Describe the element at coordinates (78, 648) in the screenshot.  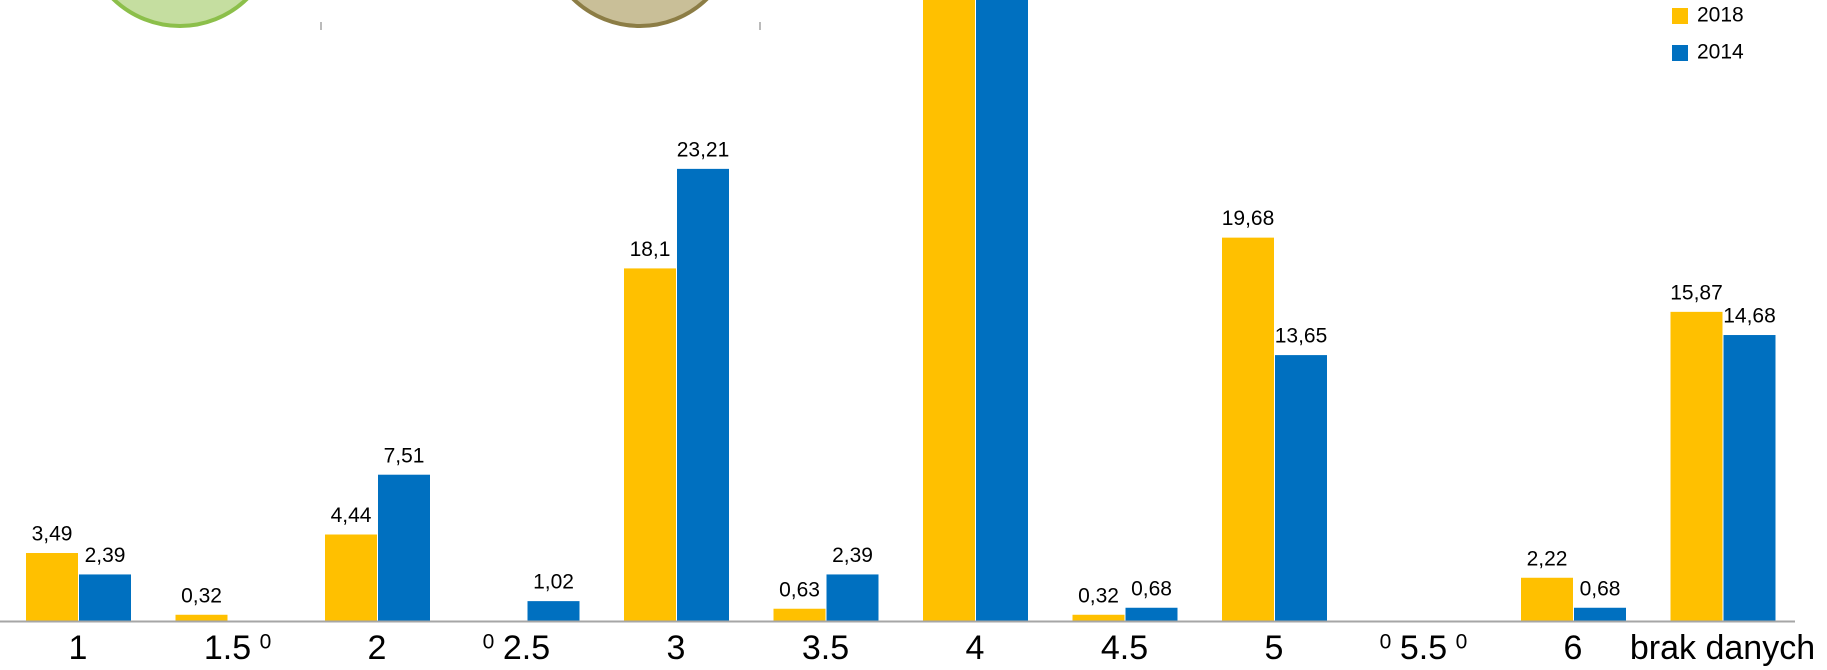
I see `x-tick-label: 1` at that location.